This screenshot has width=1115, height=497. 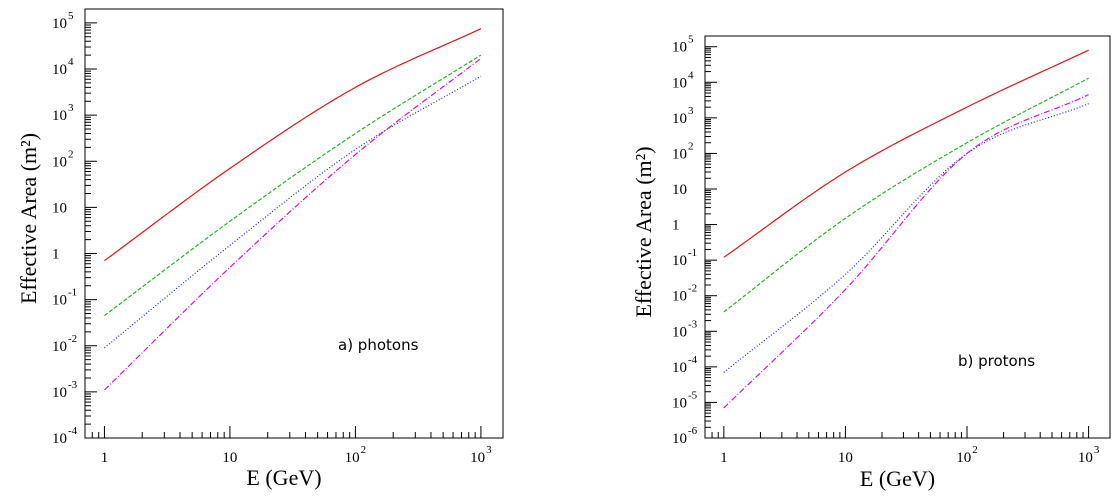 I want to click on panel-label: a) photons, so click(x=378, y=345).